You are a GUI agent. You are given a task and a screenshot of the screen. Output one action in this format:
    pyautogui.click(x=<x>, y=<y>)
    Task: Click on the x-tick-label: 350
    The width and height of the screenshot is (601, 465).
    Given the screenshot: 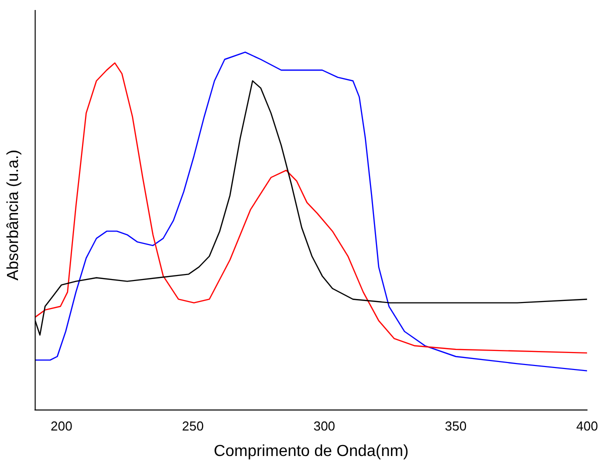 What is the action you would take?
    pyautogui.click(x=455, y=426)
    